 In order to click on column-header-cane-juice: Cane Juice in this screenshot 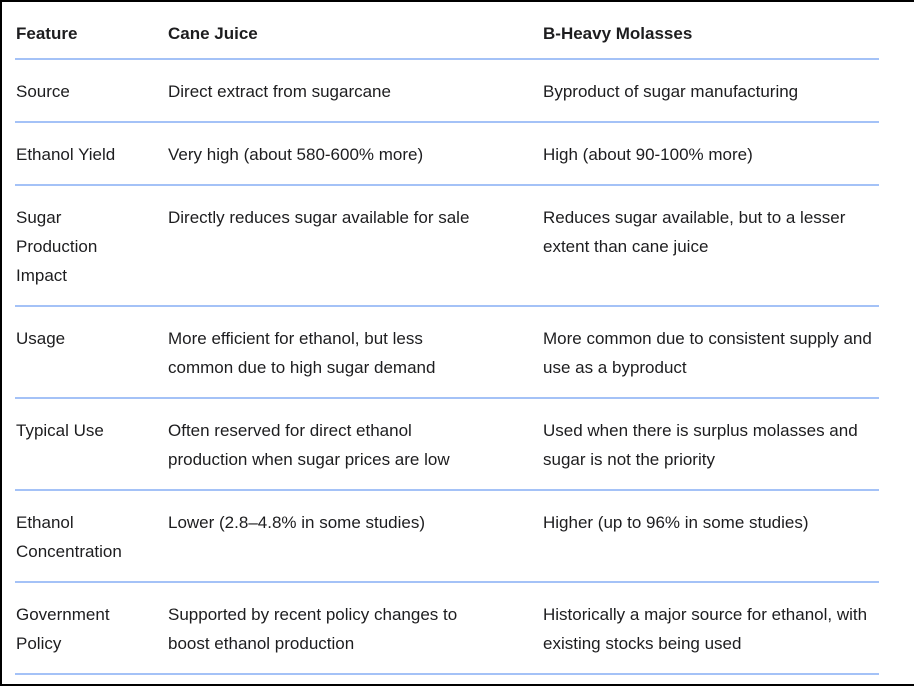, I will do `click(213, 33)`.